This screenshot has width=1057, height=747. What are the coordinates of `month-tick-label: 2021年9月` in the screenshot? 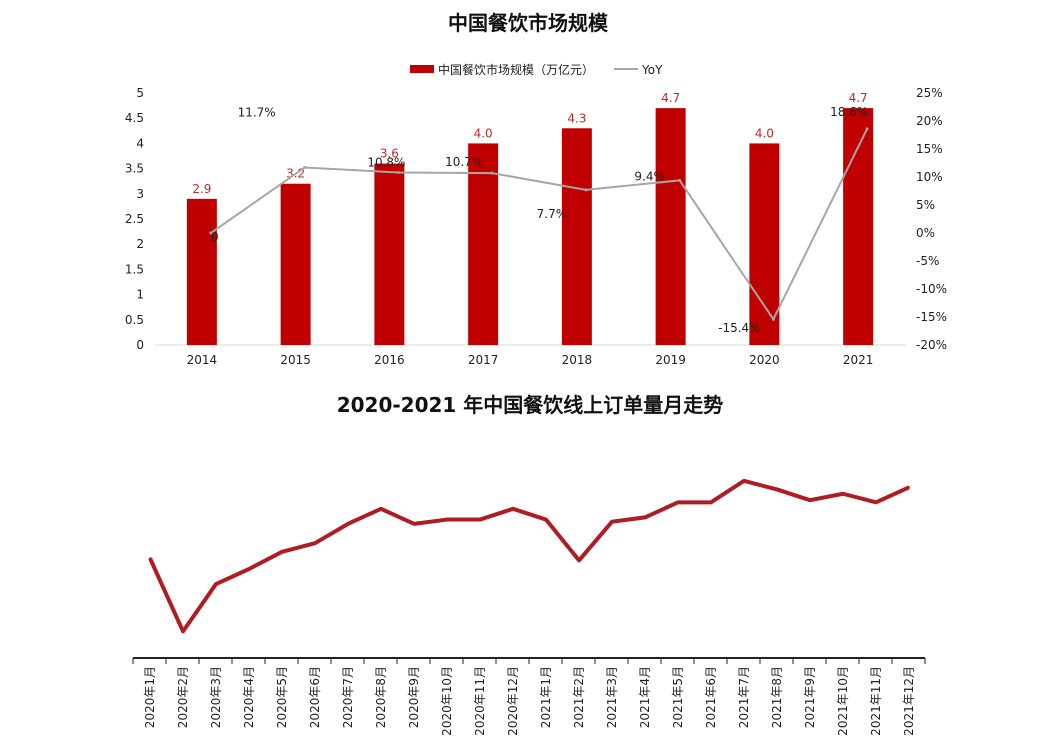 It's located at (810, 697).